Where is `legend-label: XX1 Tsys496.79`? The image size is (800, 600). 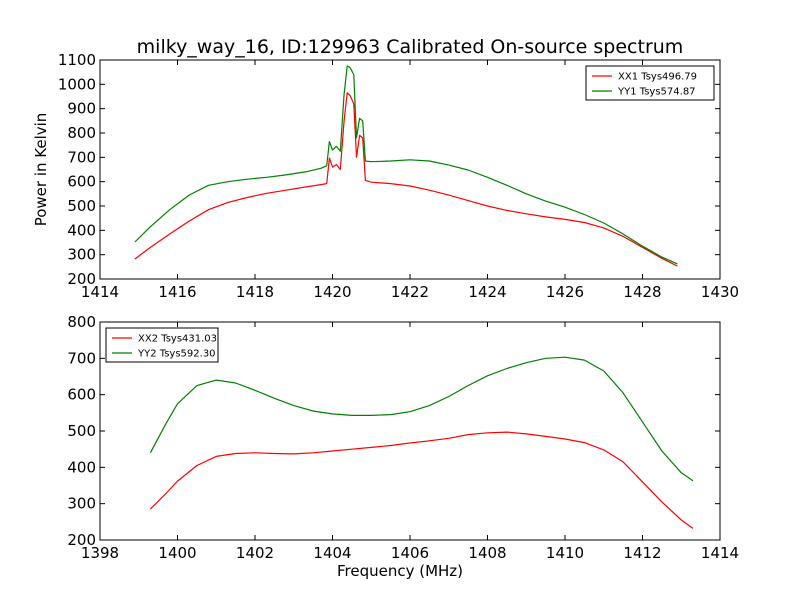
legend-label: XX1 Tsys496.79 is located at coordinates (657, 77).